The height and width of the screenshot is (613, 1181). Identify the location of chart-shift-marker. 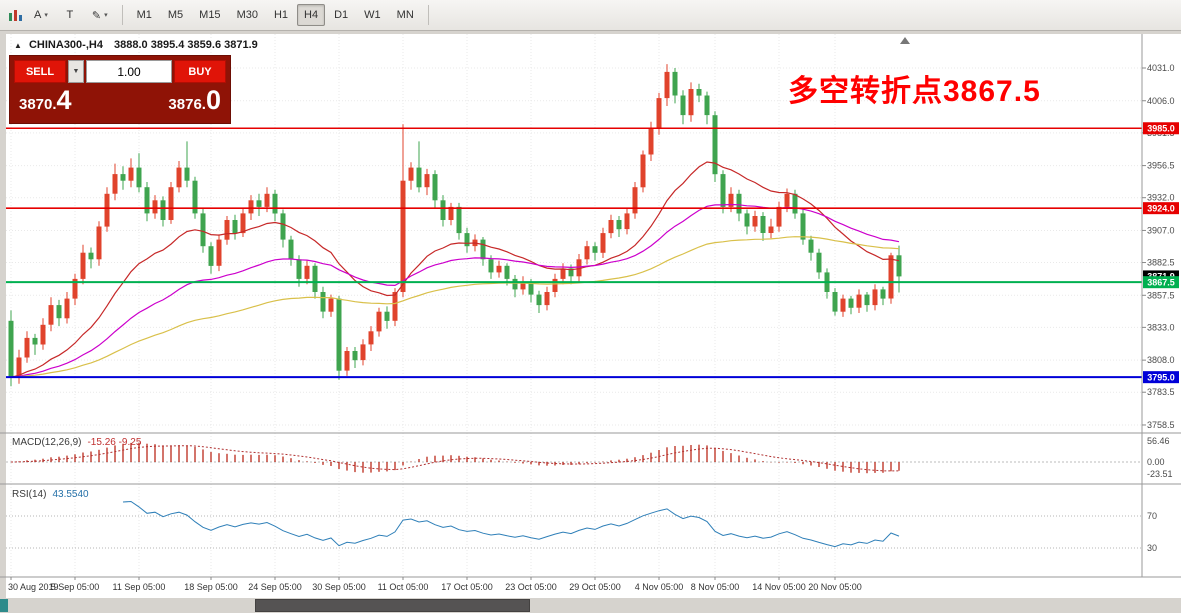
(905, 40).